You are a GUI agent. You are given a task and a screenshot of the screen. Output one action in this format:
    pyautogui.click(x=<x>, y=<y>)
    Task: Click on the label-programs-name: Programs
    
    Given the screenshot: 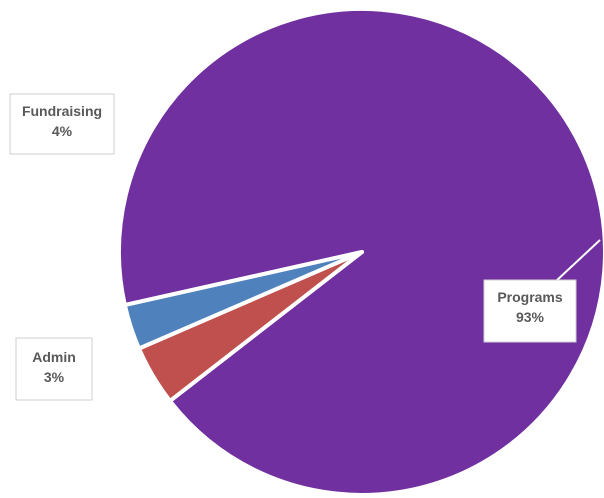 What is the action you would take?
    pyautogui.click(x=530, y=297)
    